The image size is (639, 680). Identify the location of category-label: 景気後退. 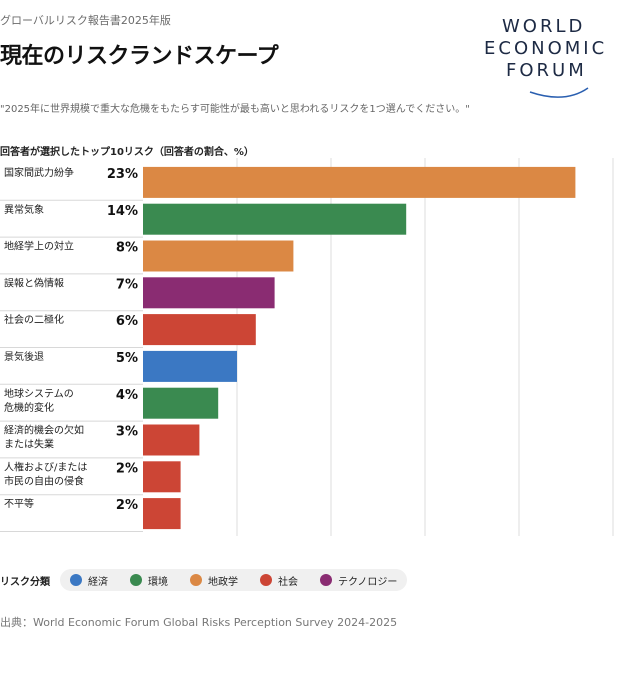
(24, 356).